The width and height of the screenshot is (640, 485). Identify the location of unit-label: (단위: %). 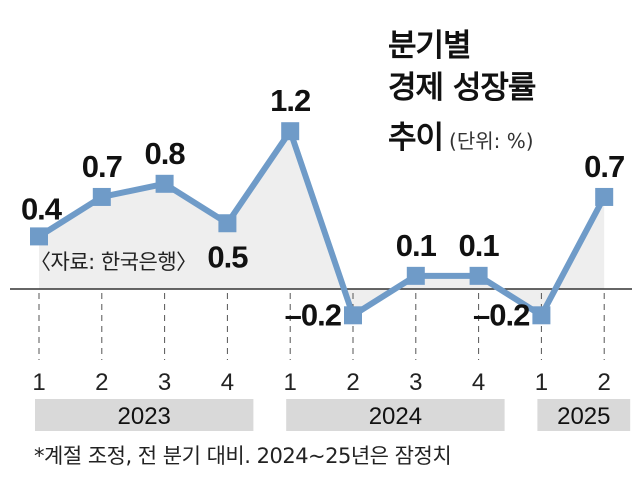
(491, 141).